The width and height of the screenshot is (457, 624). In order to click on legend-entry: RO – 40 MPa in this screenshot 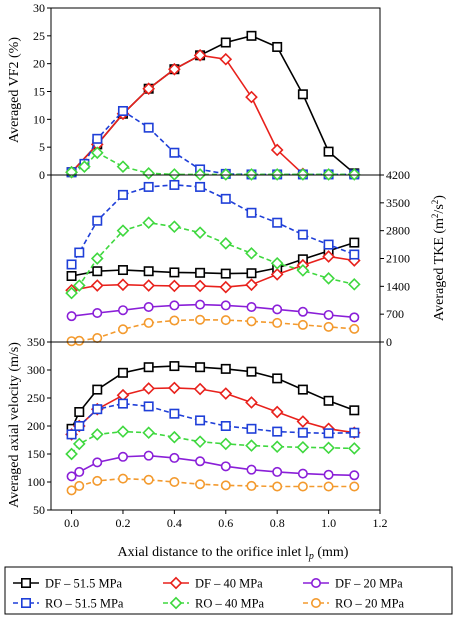, I will do `click(214, 604)`.